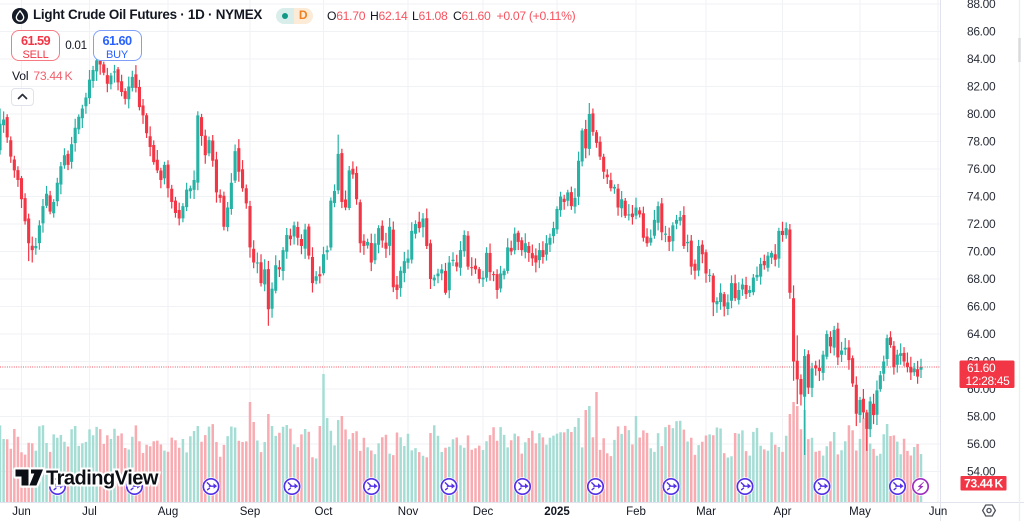  I want to click on svg-text: 68.00, so click(981, 279).